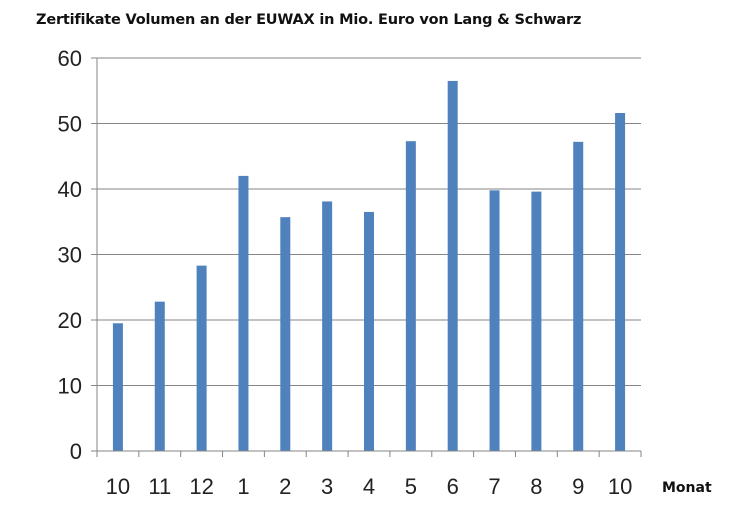 The image size is (750, 513). Describe the element at coordinates (578, 486) in the screenshot. I see `x-tick-label: 9` at that location.